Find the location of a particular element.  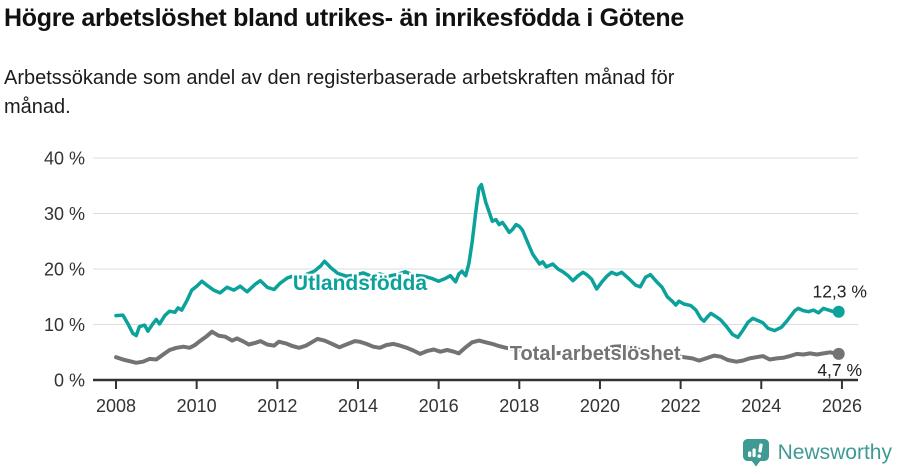

series-label-0: Utlandsfödda is located at coordinates (360, 283).